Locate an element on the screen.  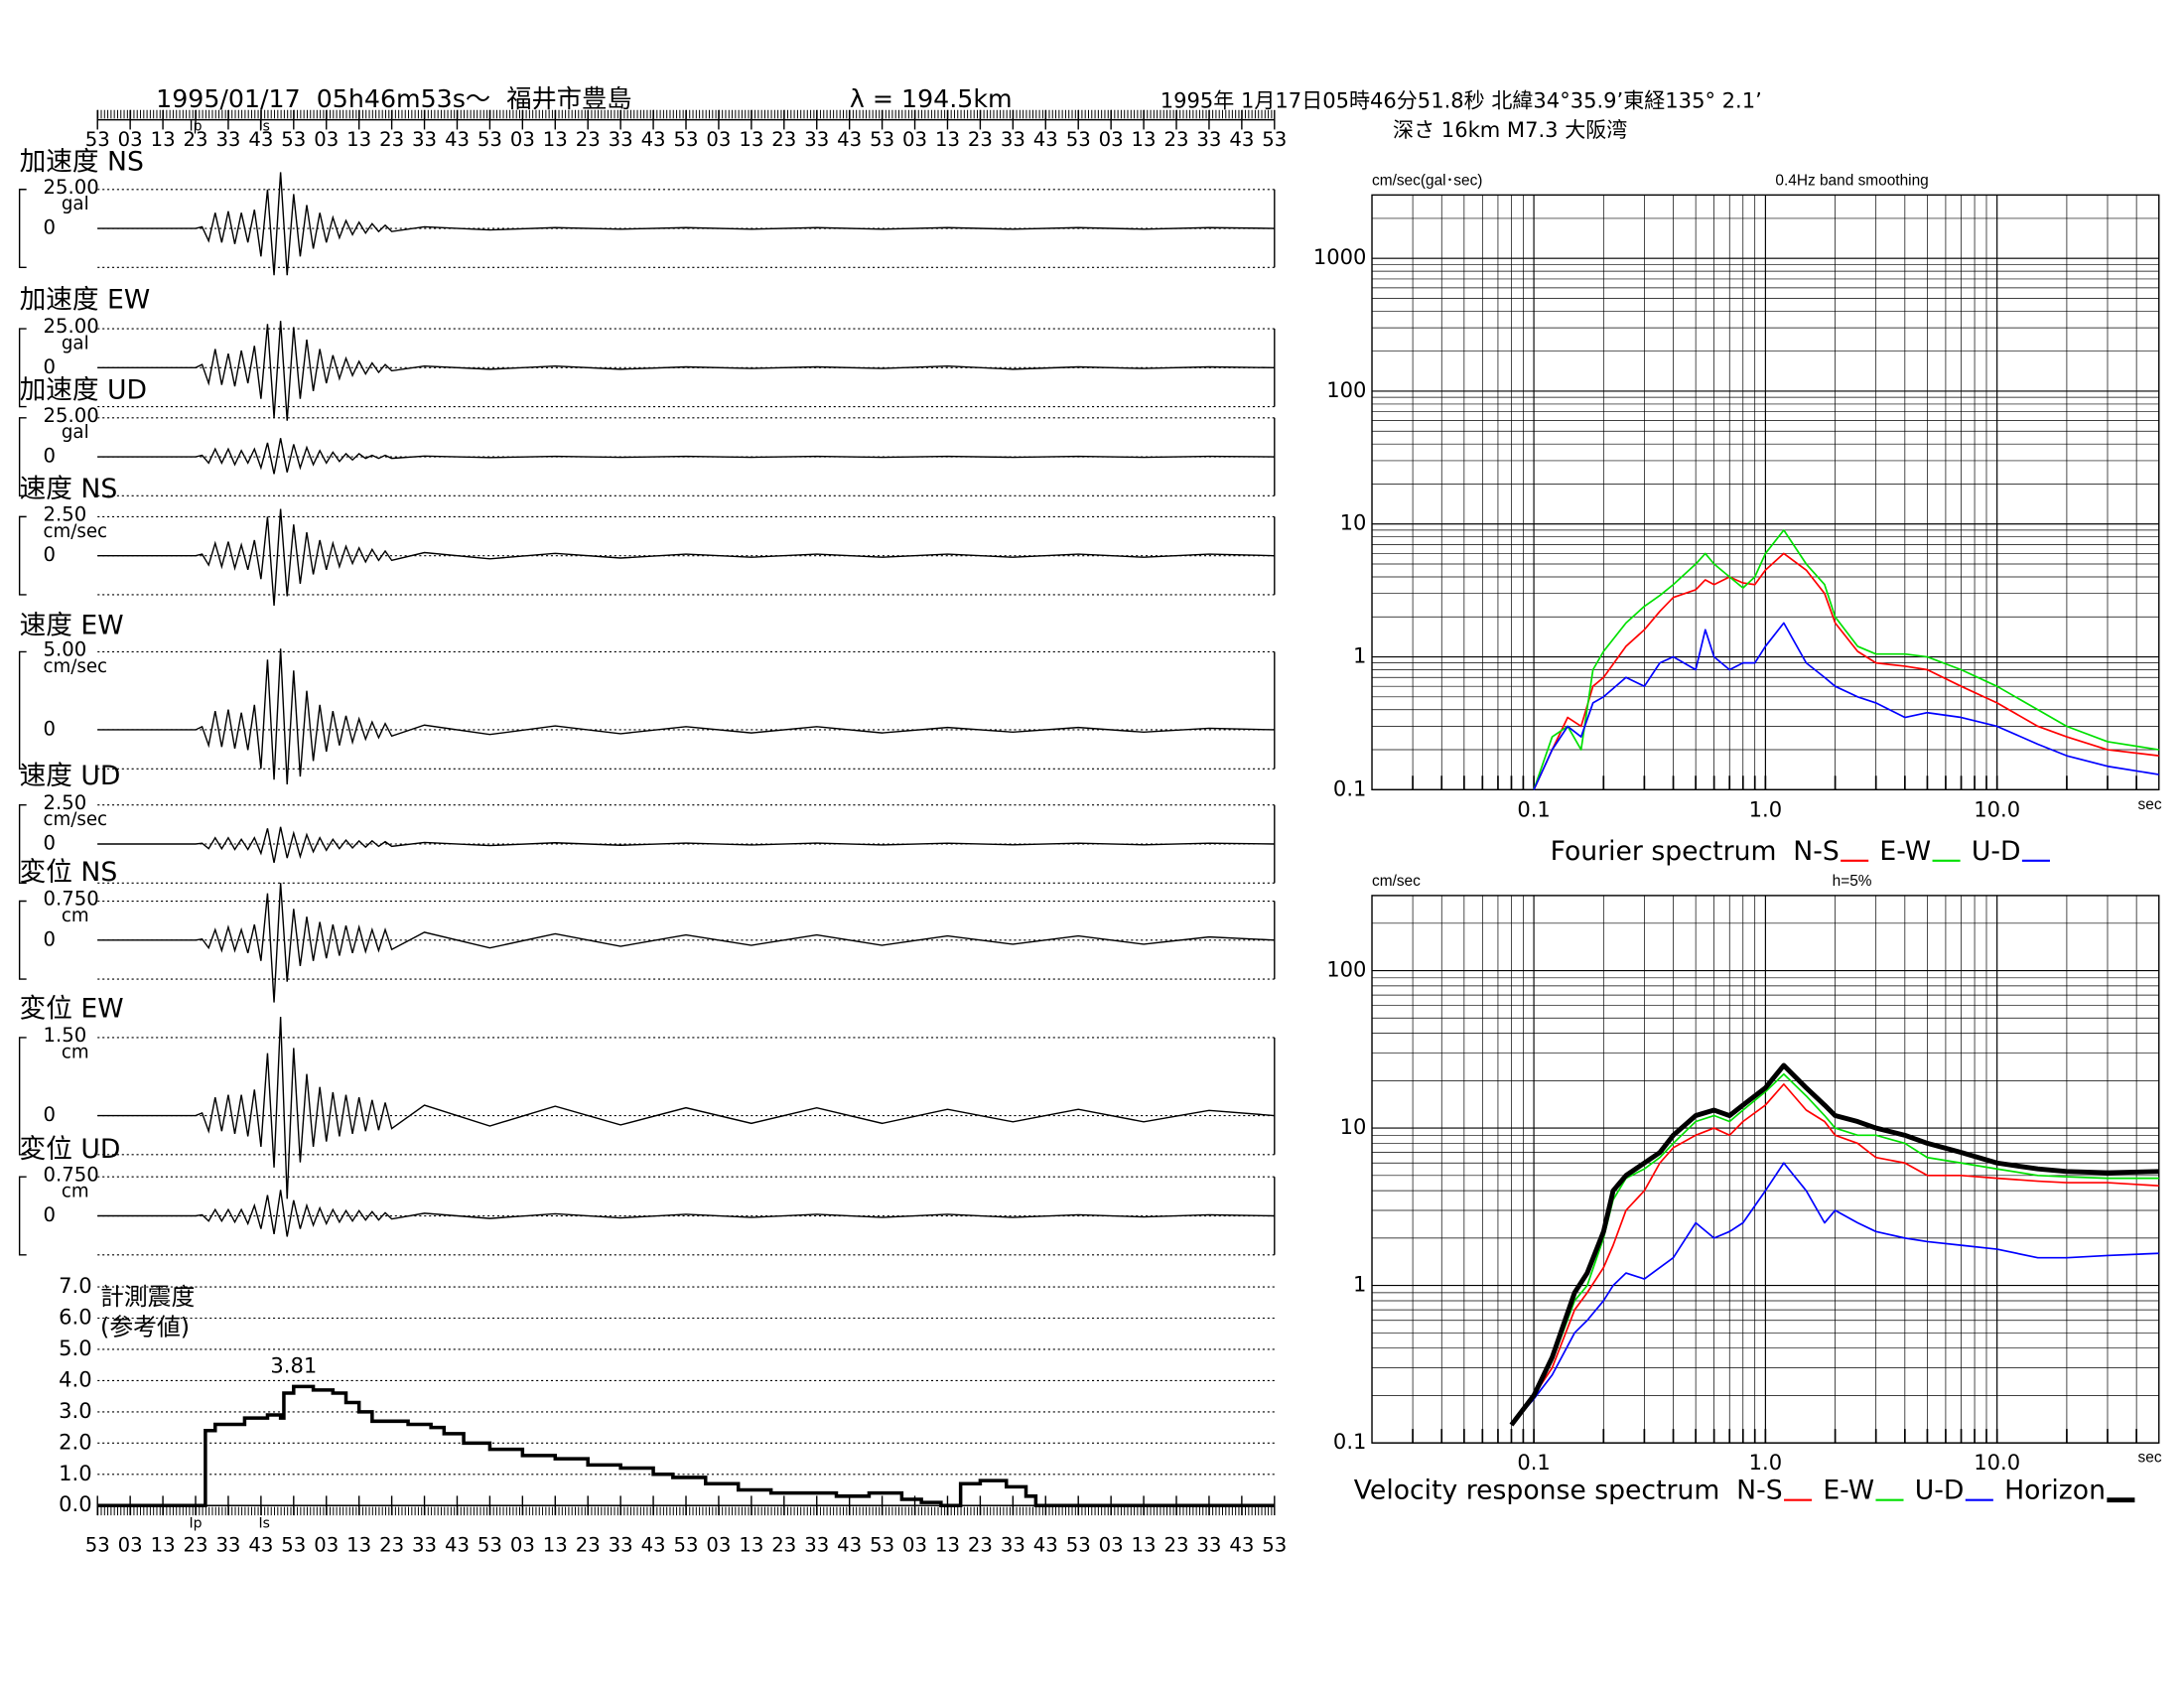
y-tick-label: 7.0 is located at coordinates (75, 1285).